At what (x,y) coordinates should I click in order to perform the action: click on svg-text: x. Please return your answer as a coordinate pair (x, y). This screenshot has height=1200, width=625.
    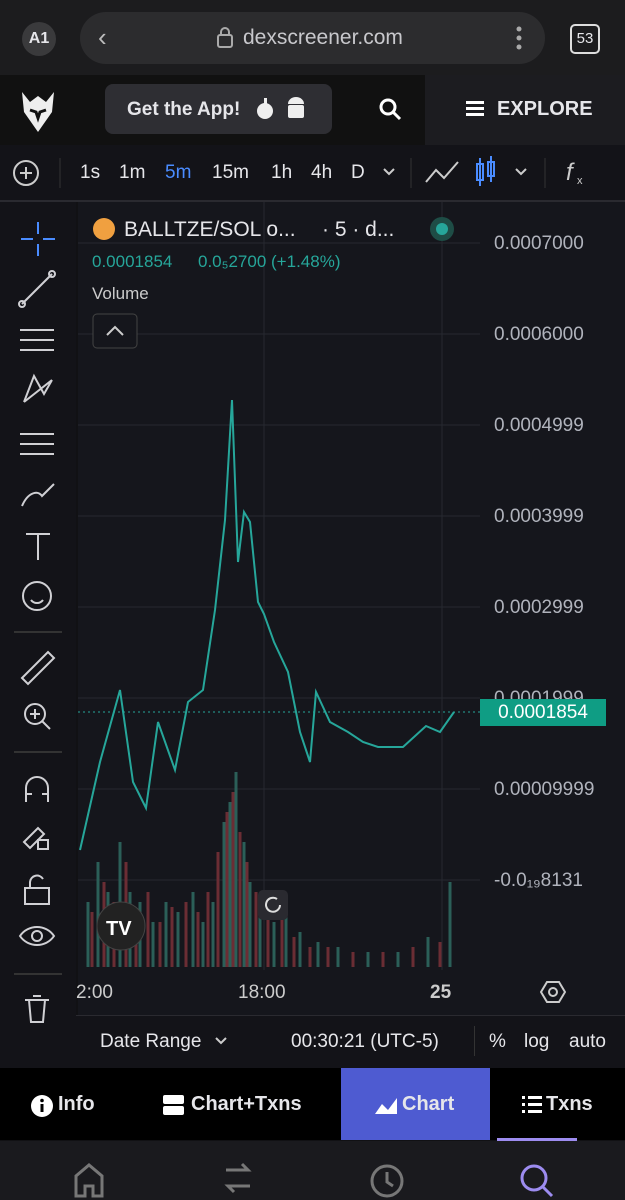
    Looking at the image, I should click on (580, 181).